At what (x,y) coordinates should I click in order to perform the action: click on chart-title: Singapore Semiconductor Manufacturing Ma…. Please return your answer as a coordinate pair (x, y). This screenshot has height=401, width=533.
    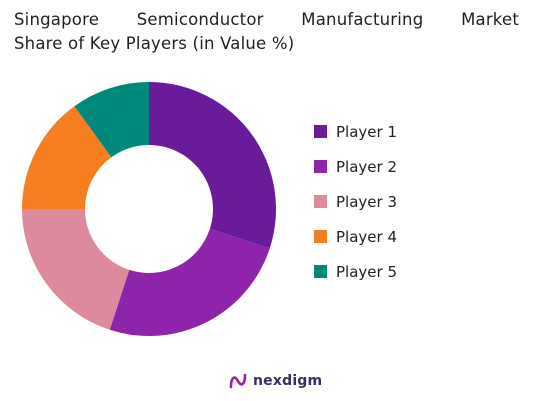
    Looking at the image, I should click on (266, 32).